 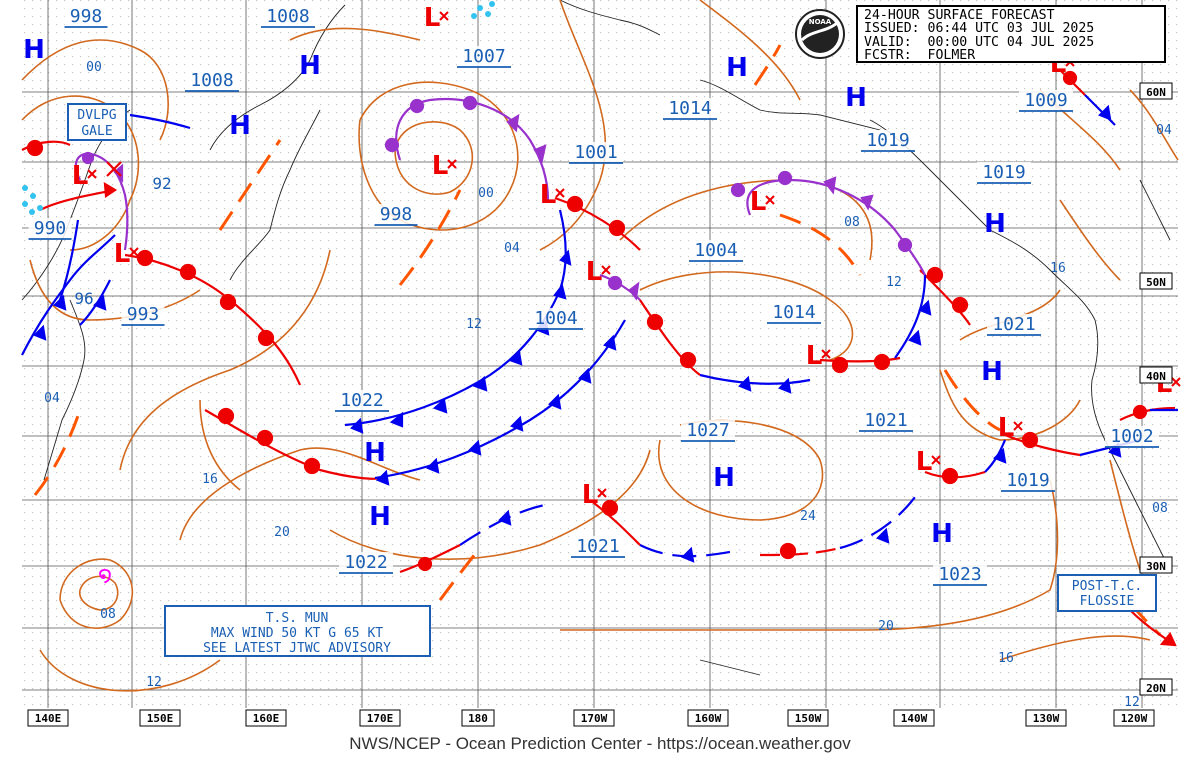 I want to click on pressure-label: 1021, so click(x=885, y=420).